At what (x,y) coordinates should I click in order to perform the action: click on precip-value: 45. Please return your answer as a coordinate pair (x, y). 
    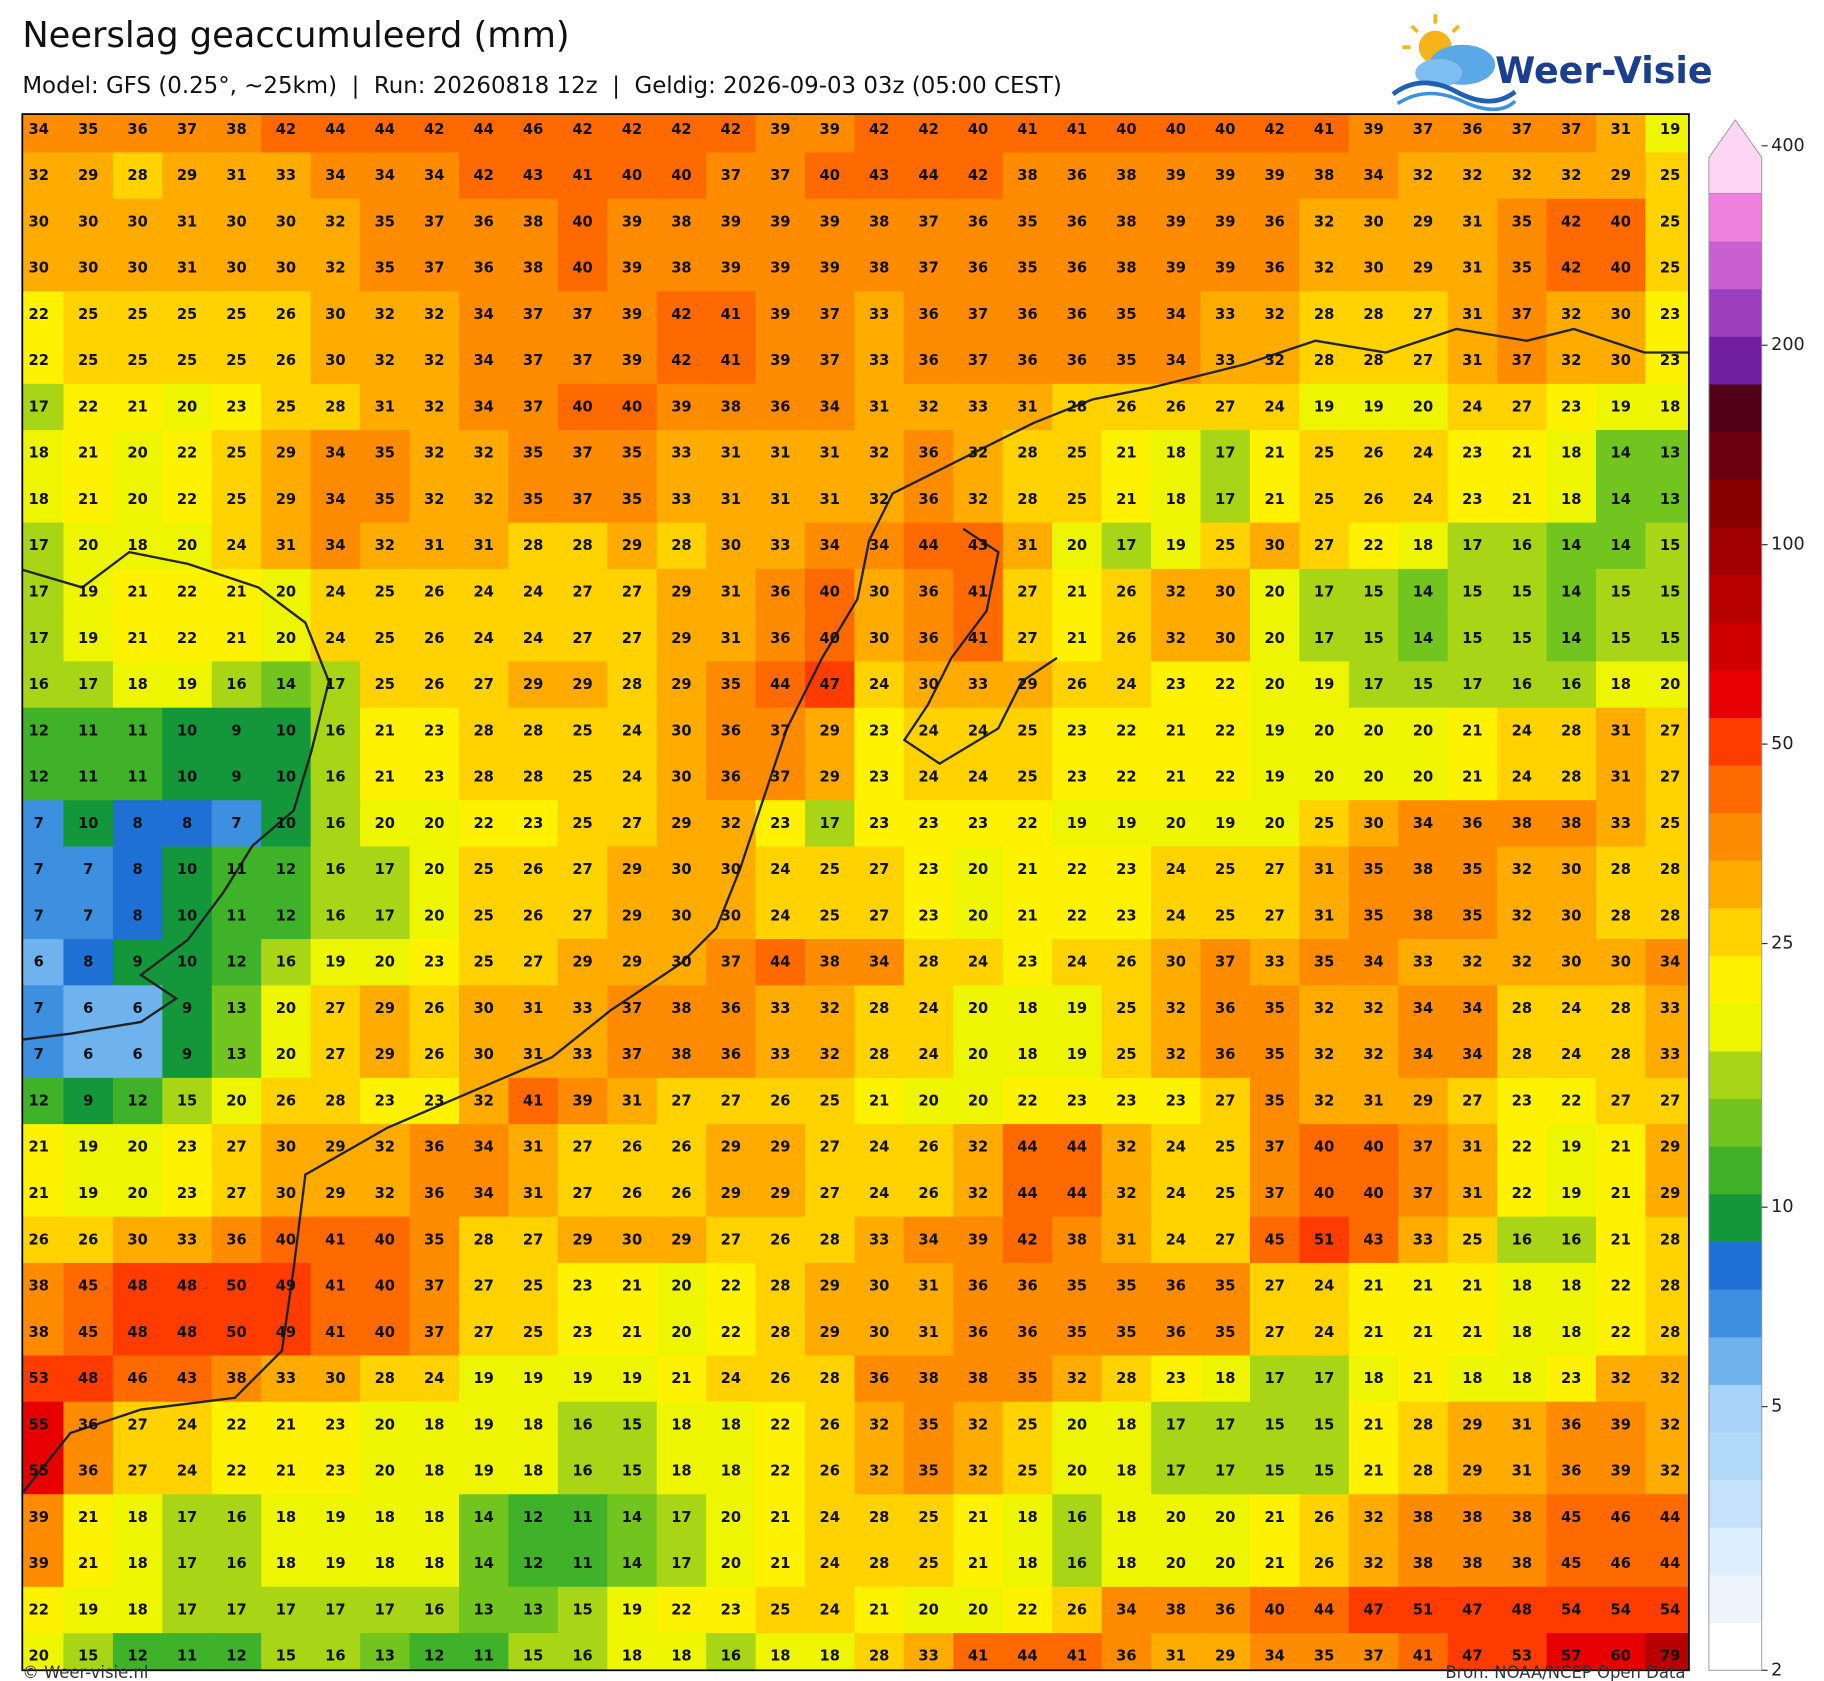
    Looking at the image, I should click on (88, 1332).